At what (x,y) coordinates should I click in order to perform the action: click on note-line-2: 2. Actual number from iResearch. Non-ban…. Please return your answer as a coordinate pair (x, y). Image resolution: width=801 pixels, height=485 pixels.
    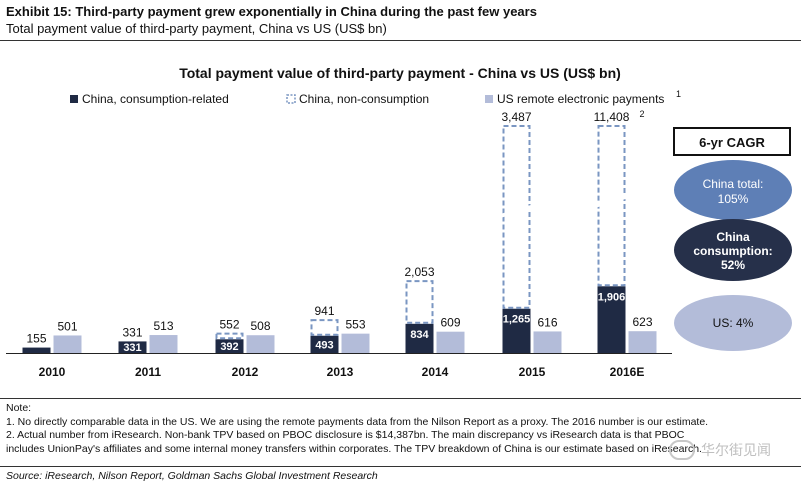
    Looking at the image, I should click on (345, 435).